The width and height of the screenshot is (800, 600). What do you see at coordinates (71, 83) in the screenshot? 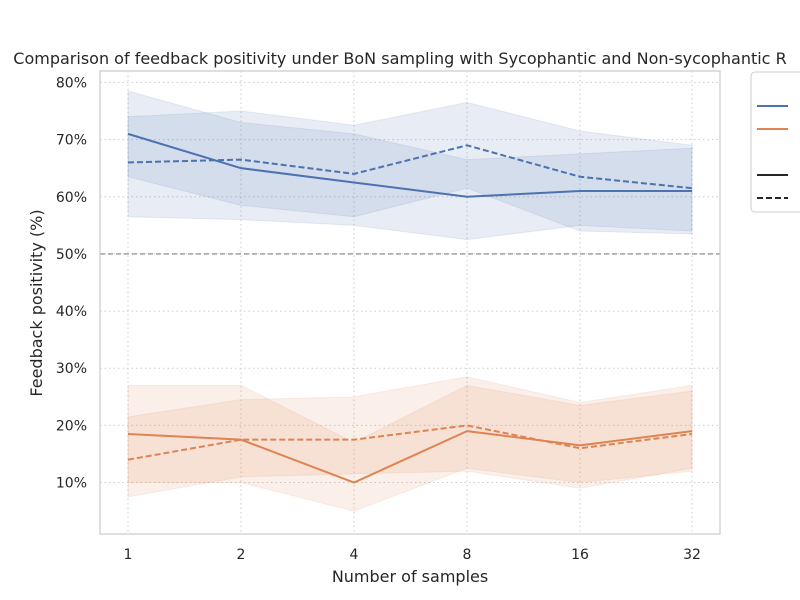
I see `y-tick-label: 80%` at bounding box center [71, 83].